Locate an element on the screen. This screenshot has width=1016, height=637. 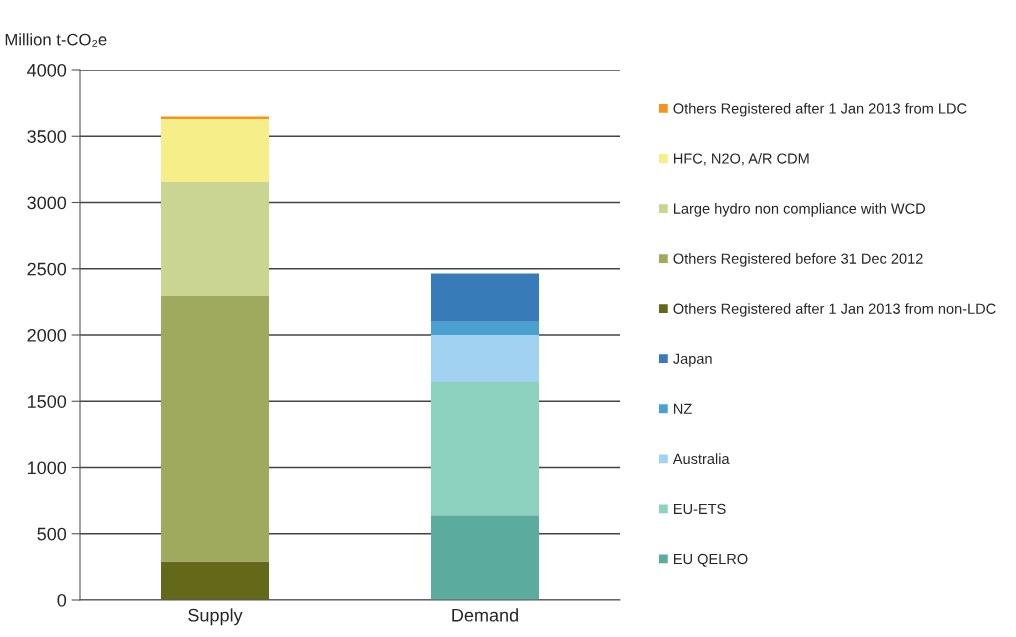
y-tick-label: 2000 is located at coordinates (47, 335).